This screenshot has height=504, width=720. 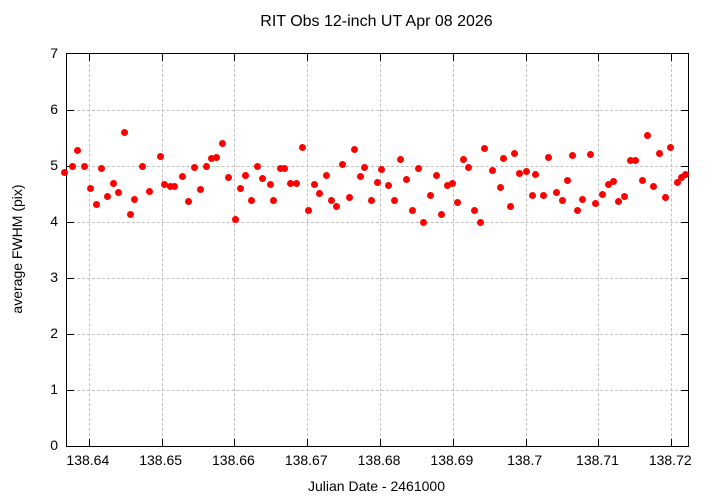 What do you see at coordinates (54, 445) in the screenshot?
I see `y-tick-label: 0` at bounding box center [54, 445].